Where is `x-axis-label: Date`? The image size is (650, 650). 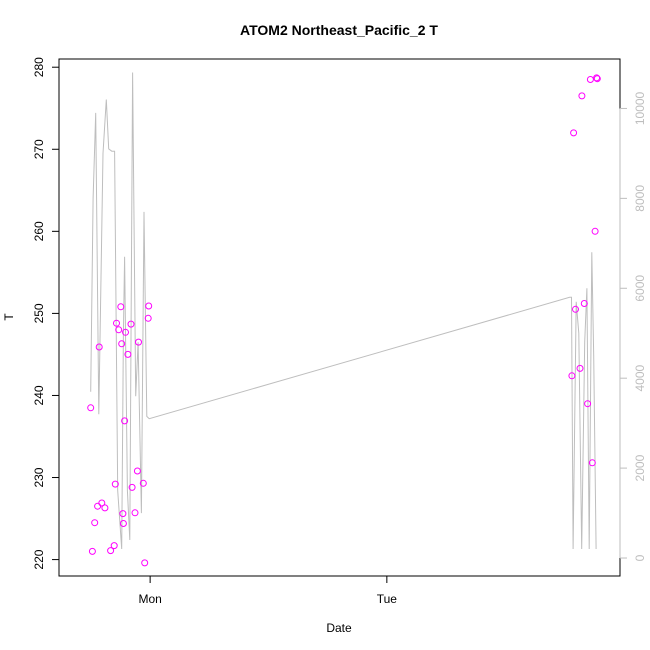
x-axis-label: Date is located at coordinates (339, 628).